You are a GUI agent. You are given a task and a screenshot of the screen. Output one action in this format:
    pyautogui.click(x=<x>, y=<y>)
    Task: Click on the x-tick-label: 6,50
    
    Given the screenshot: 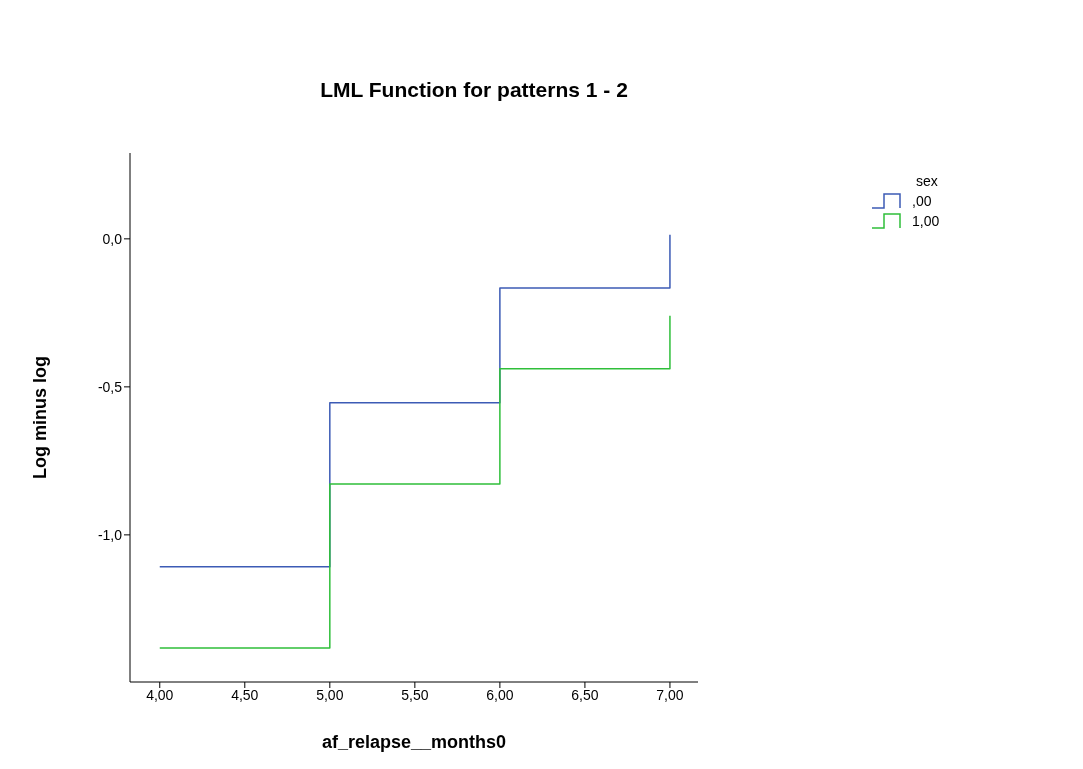 What is the action you would take?
    pyautogui.click(x=585, y=694)
    